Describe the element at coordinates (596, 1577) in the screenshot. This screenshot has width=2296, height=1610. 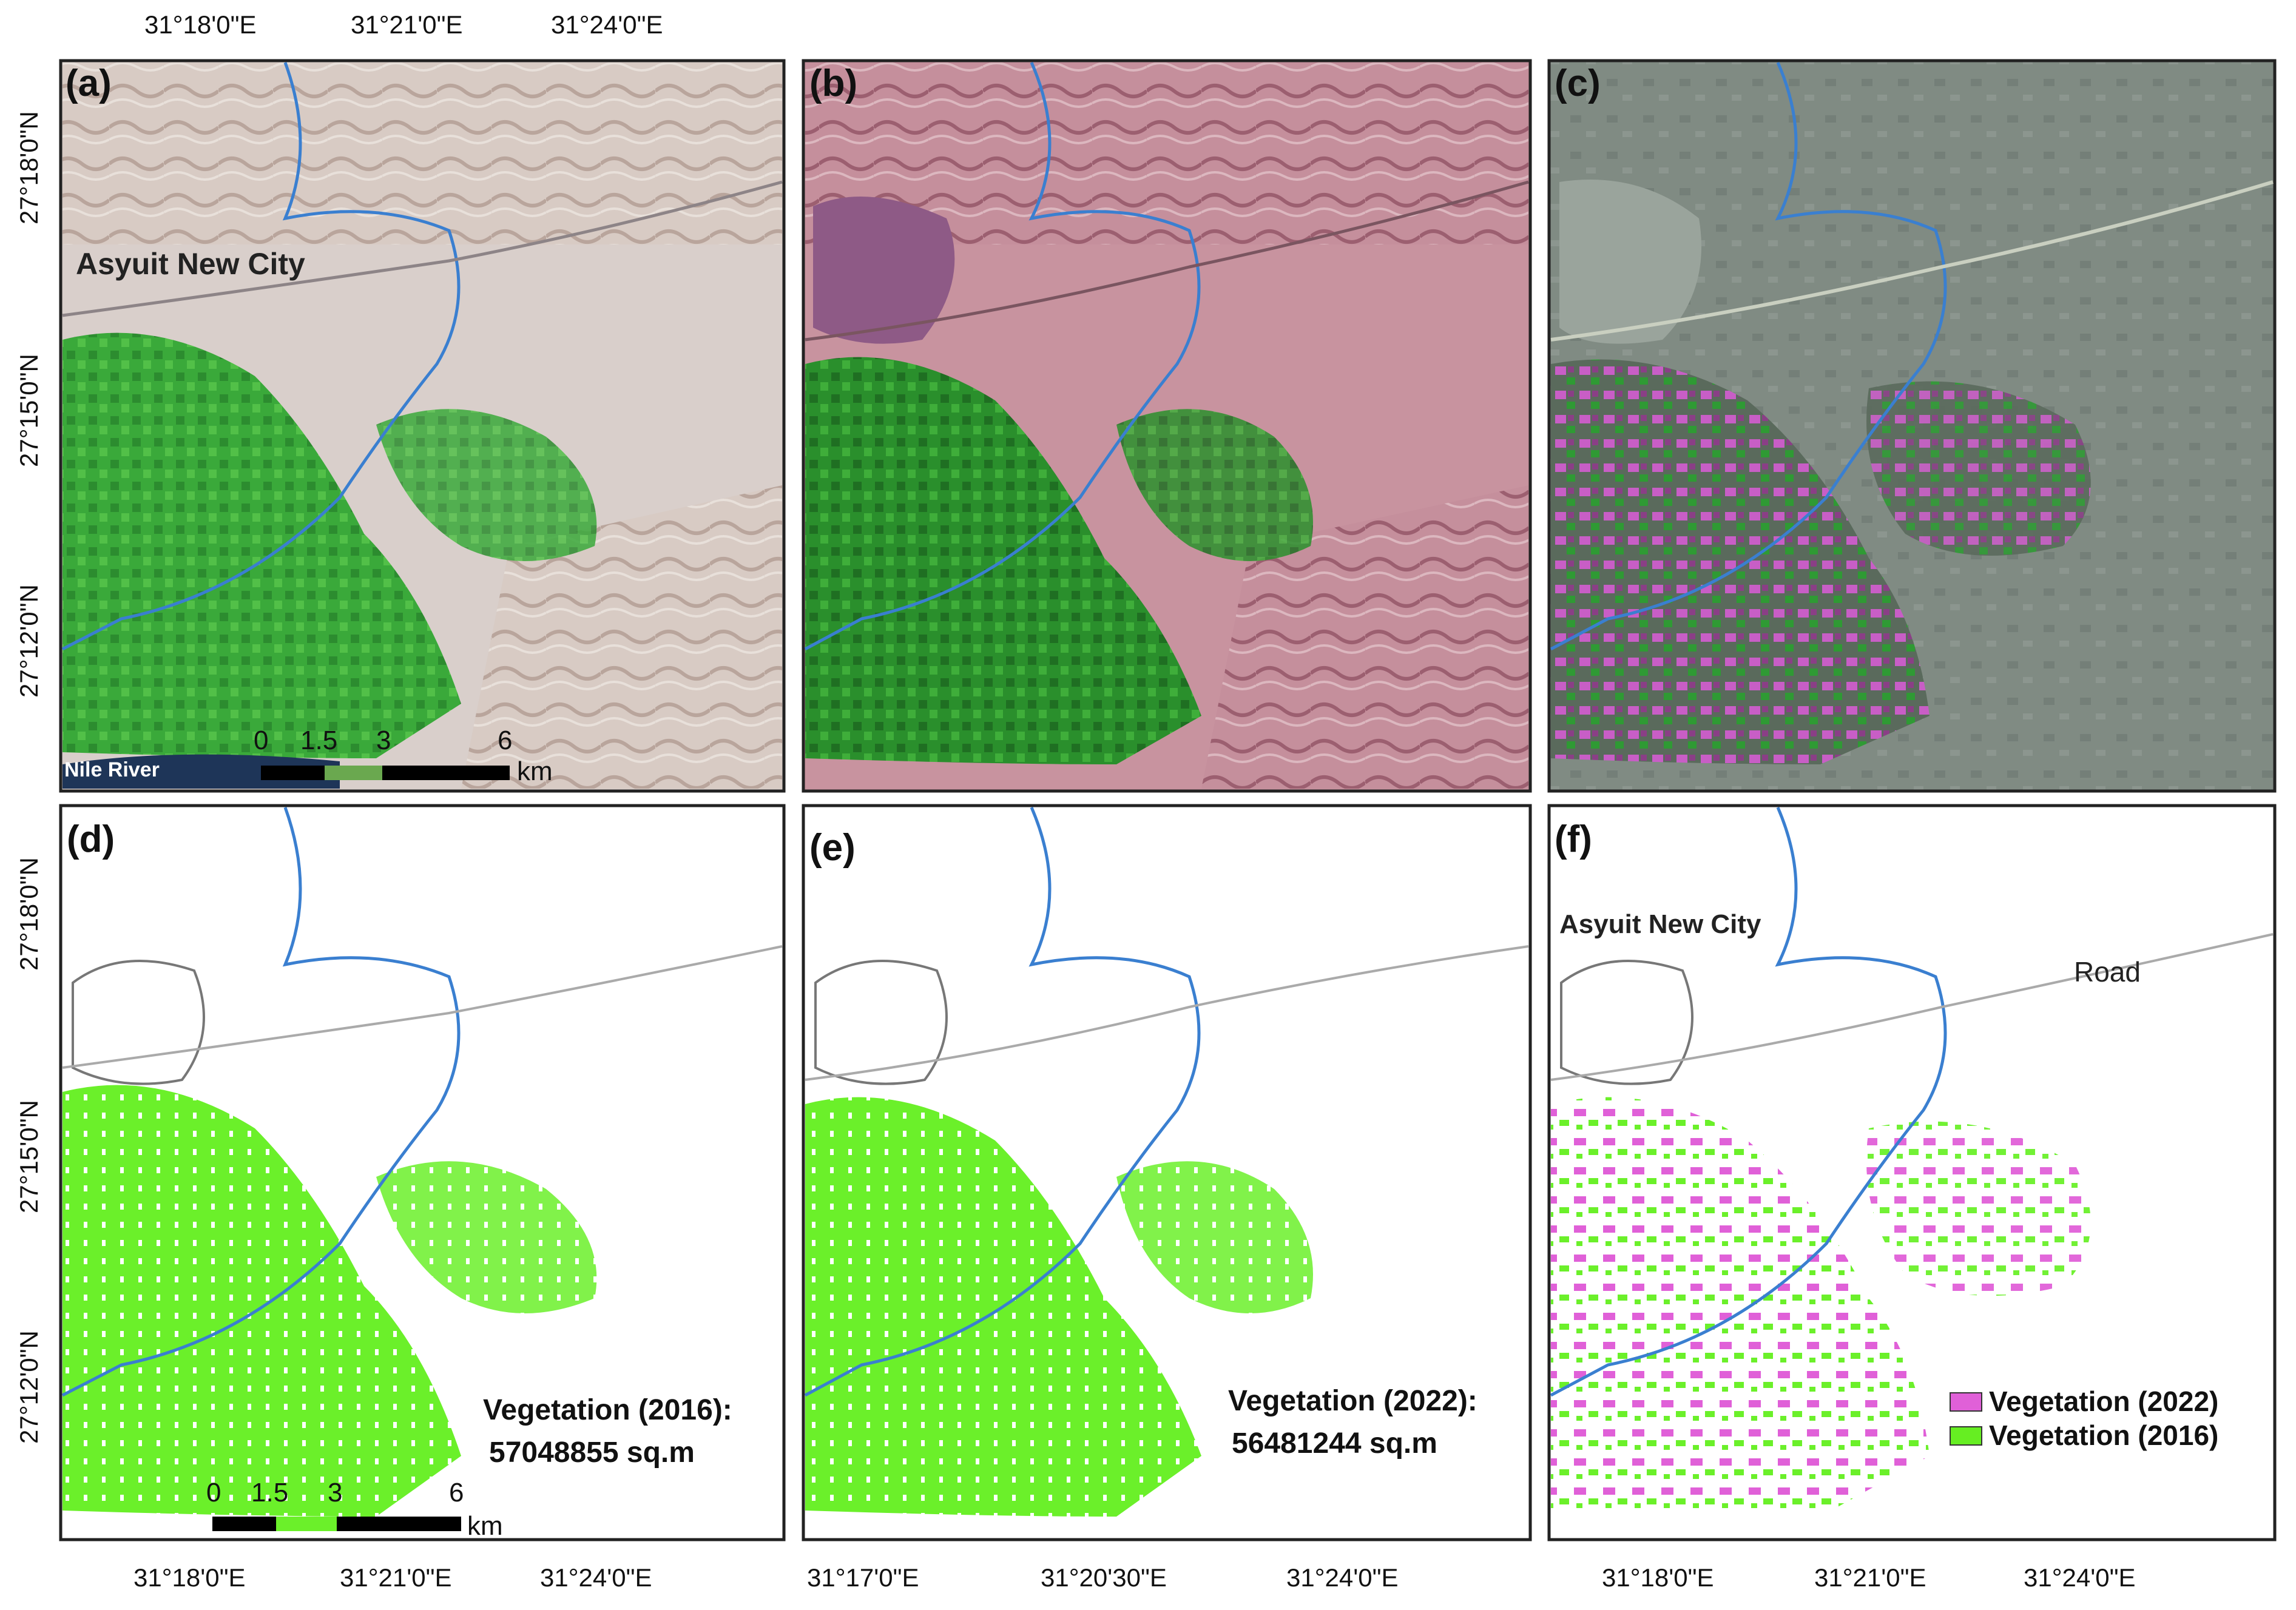
I see `lon-d-3: 31°24'0"E` at that location.